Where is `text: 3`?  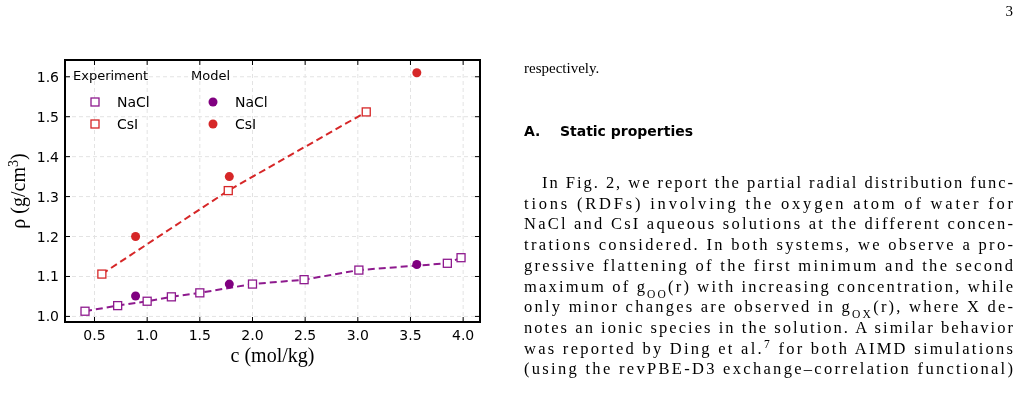
text: 3 is located at coordinates (1009, 11).